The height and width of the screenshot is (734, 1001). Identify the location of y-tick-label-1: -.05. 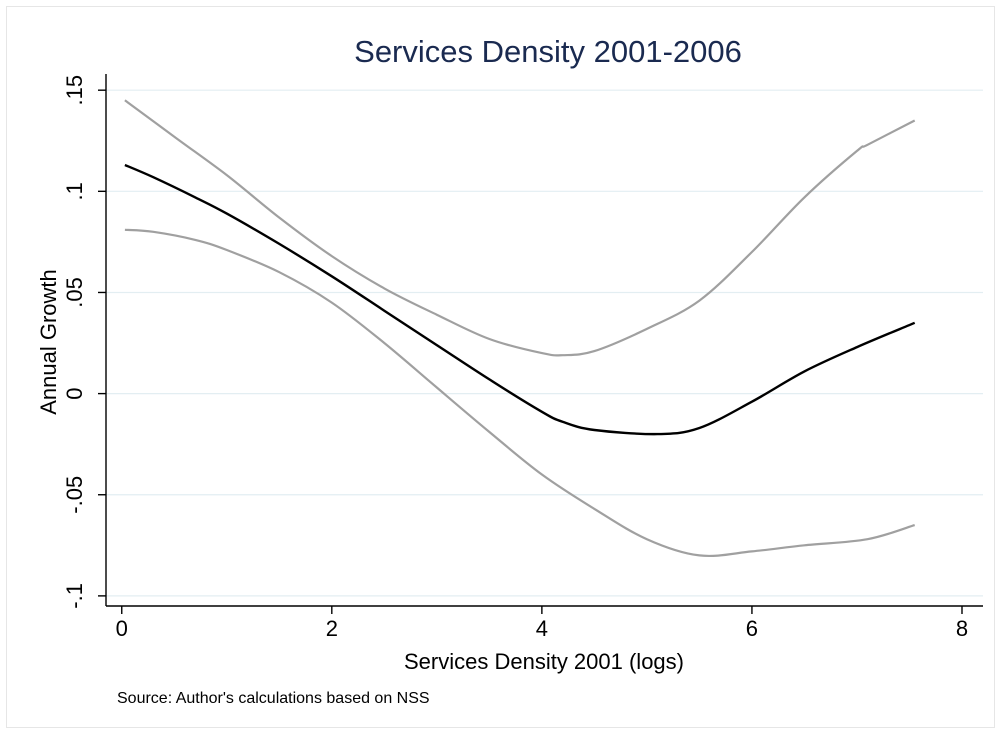
(74, 495).